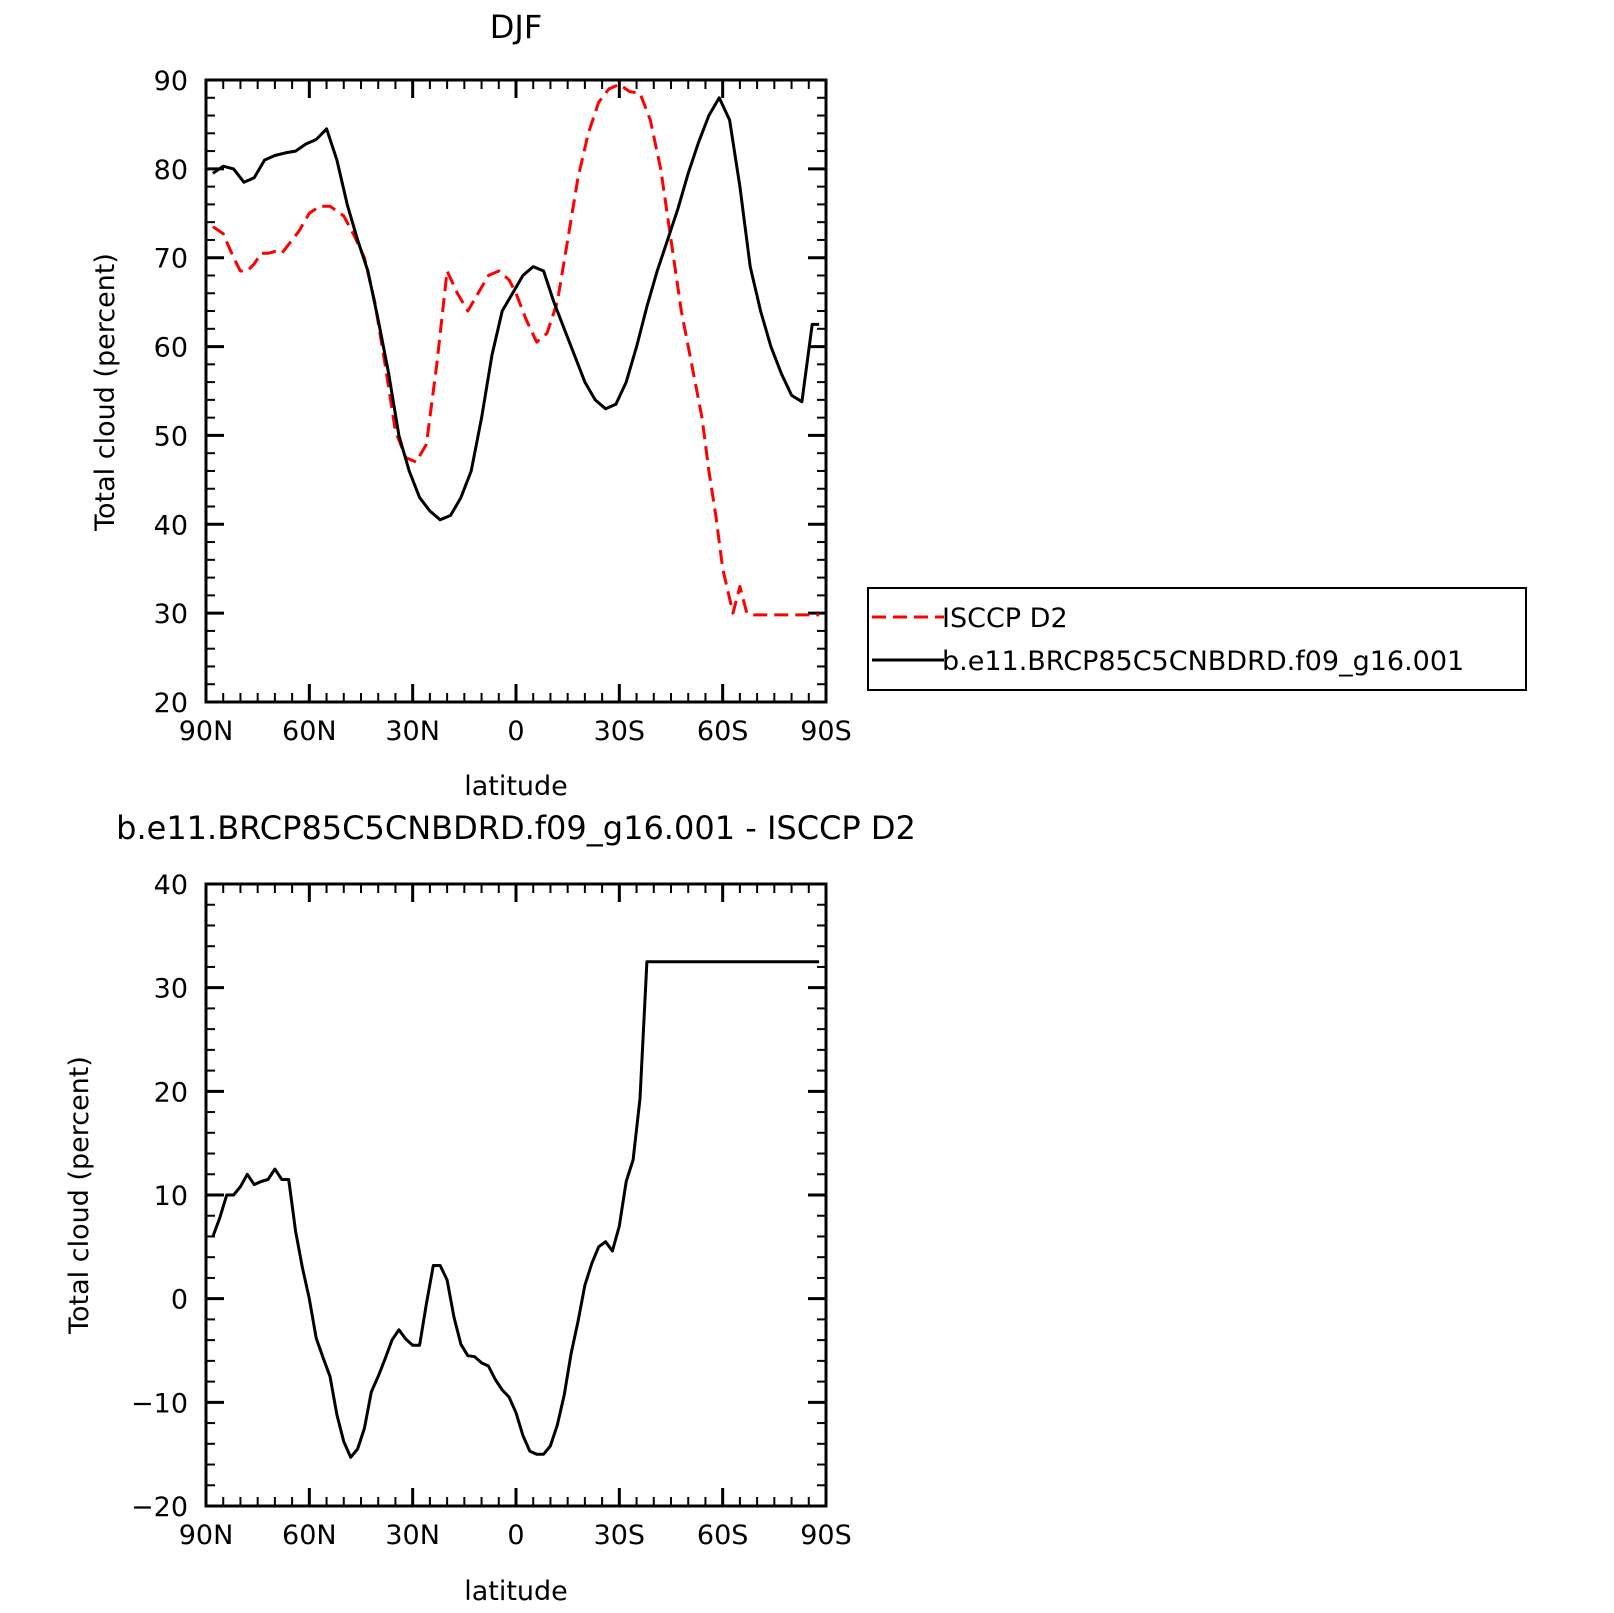 The image size is (1614, 1613). I want to click on series-line-model, so click(516, 309).